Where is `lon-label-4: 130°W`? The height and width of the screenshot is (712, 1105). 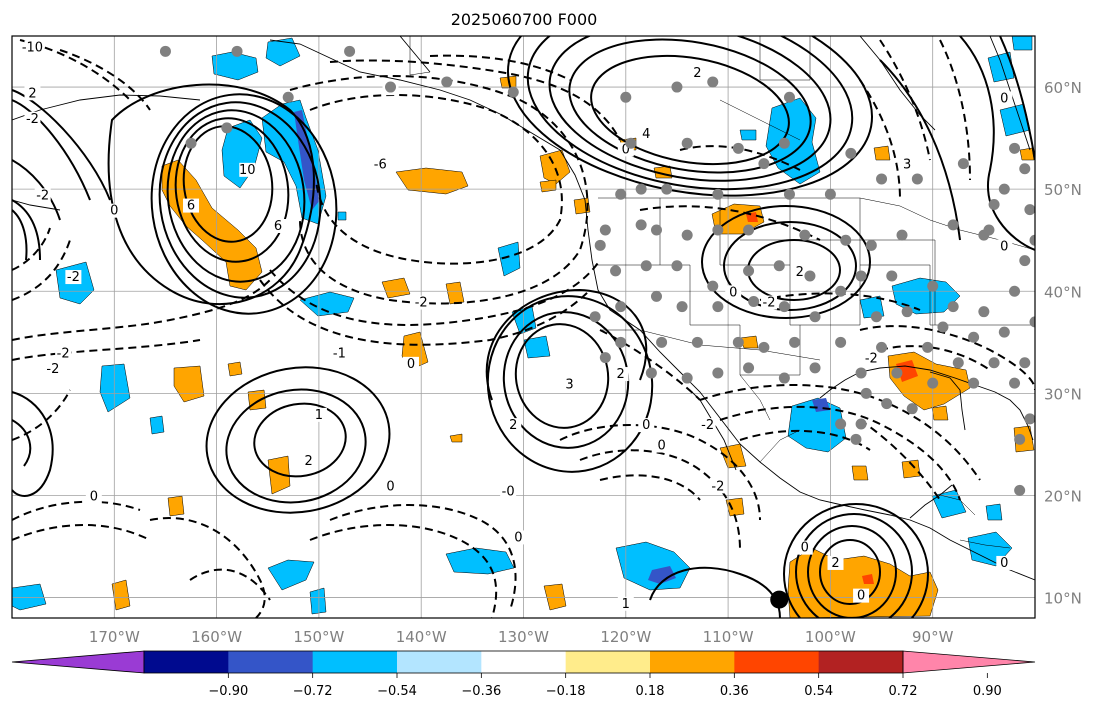
lon-label-4: 130°W is located at coordinates (523, 637).